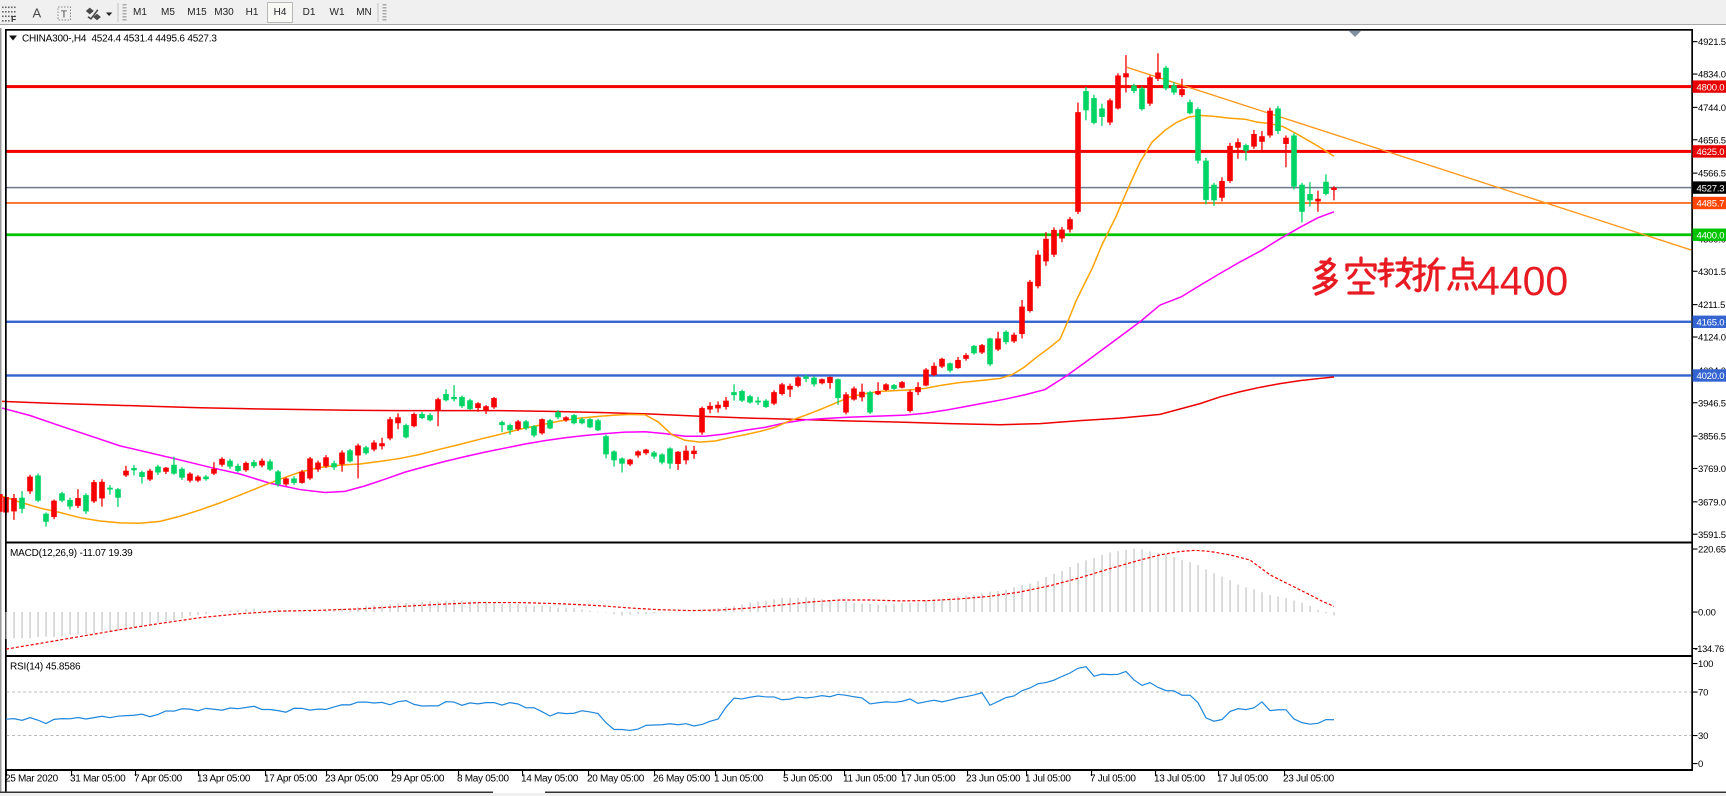 The image size is (1726, 796). I want to click on svg-text: 8 May 05:00, so click(483, 779).